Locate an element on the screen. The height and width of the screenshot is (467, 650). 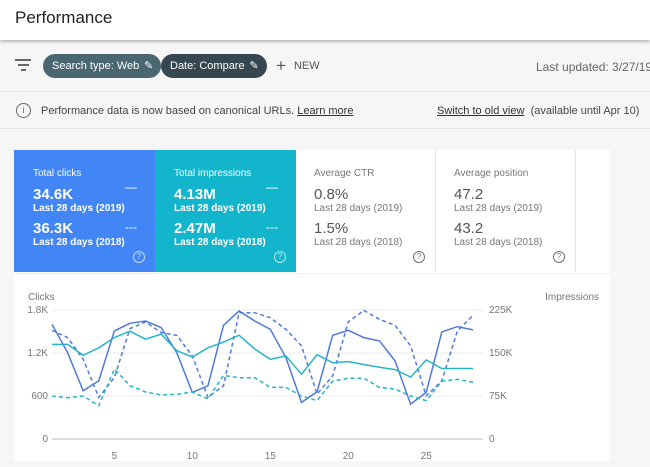
y-tick-right: 225K is located at coordinates (501, 310).